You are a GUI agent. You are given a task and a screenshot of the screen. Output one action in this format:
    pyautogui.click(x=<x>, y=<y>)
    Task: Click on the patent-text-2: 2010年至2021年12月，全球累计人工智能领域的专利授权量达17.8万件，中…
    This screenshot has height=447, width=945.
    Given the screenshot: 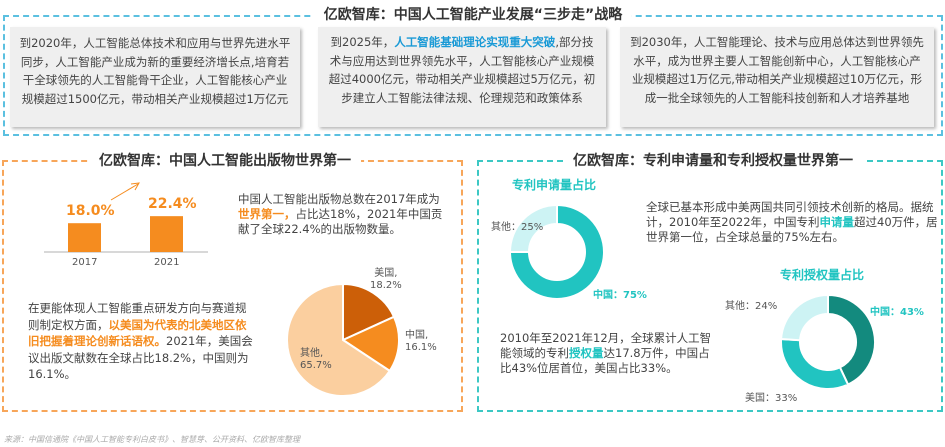 What is the action you would take?
    pyautogui.click(x=606, y=353)
    